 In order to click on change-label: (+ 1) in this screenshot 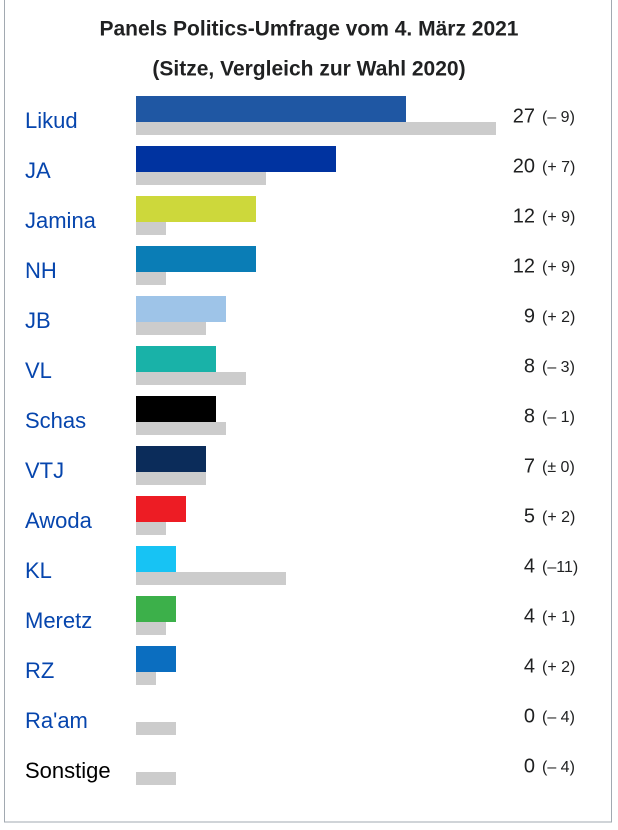, I will do `click(558, 617)`.